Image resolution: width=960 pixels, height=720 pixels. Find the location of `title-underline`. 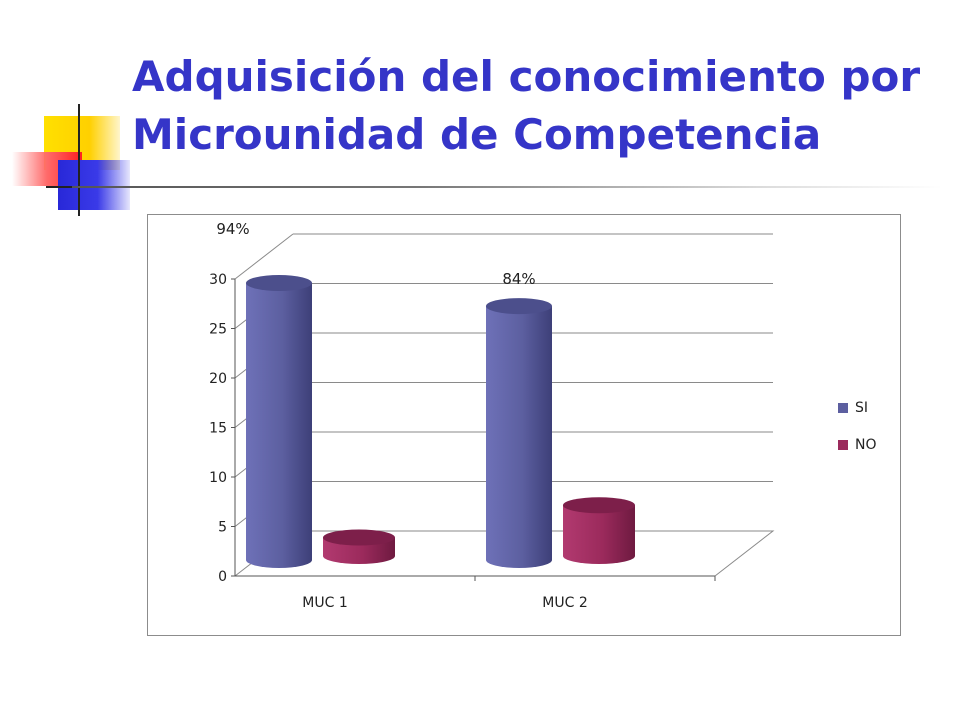

title-underline is located at coordinates (507, 187).